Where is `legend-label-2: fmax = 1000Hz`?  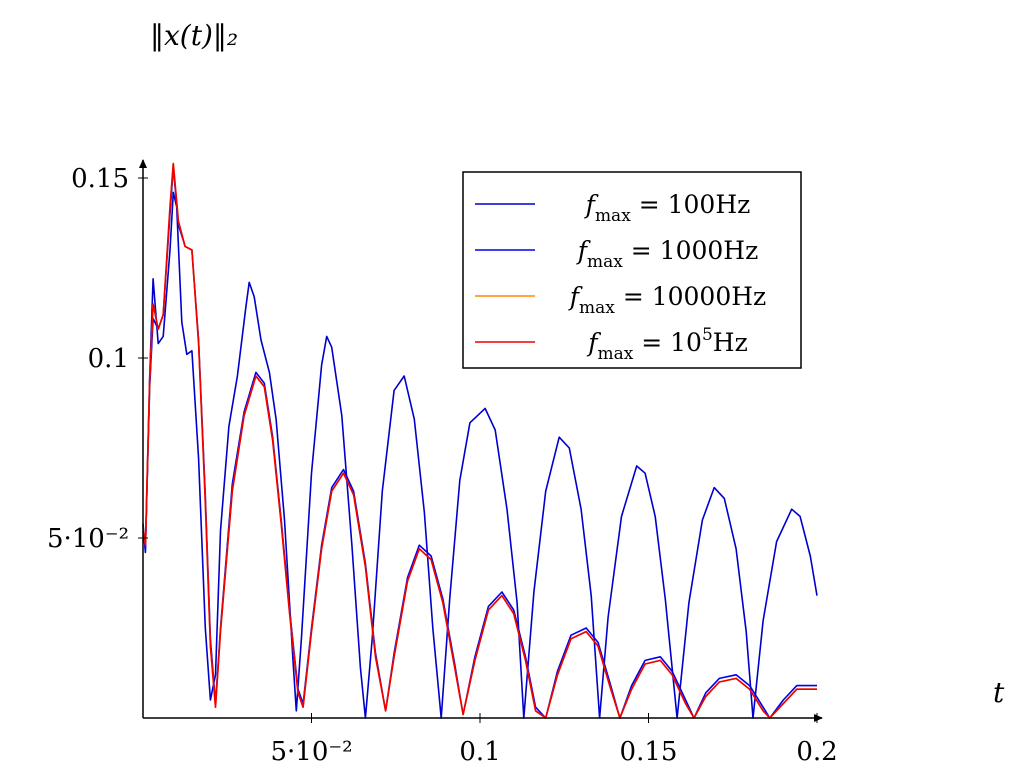 legend-label-2: fmax = 1000Hz is located at coordinates (667, 254).